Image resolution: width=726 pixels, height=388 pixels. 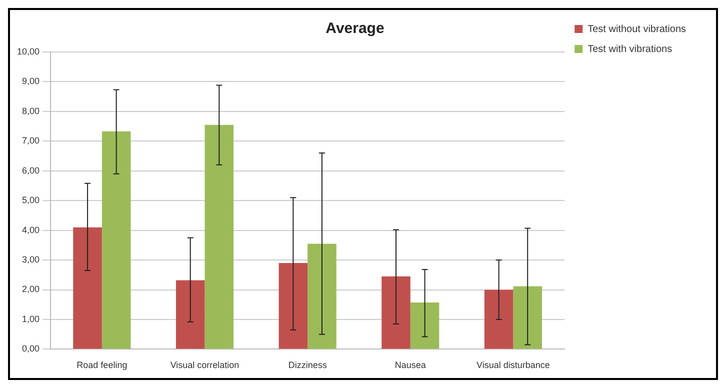 I want to click on x-tick-label: Nausea, so click(x=410, y=365).